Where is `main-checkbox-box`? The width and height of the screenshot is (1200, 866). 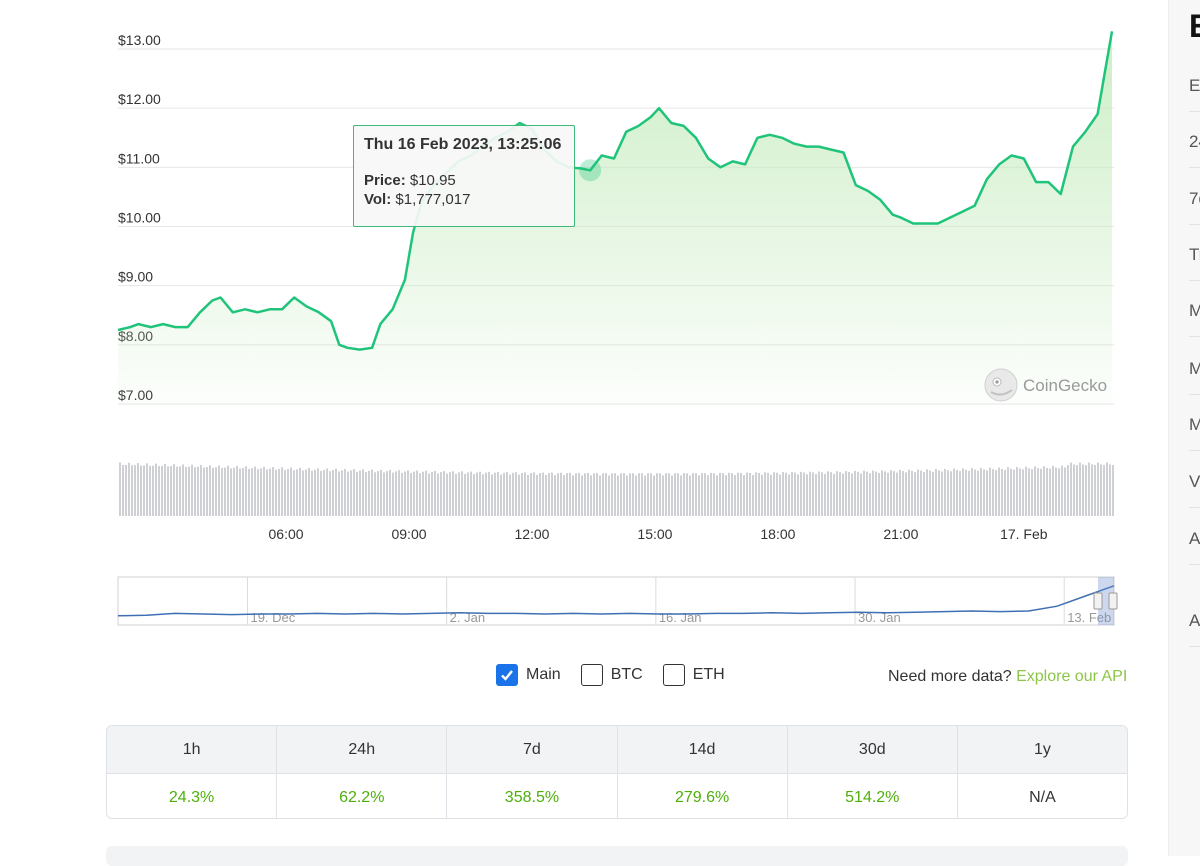 main-checkbox-box is located at coordinates (507, 675).